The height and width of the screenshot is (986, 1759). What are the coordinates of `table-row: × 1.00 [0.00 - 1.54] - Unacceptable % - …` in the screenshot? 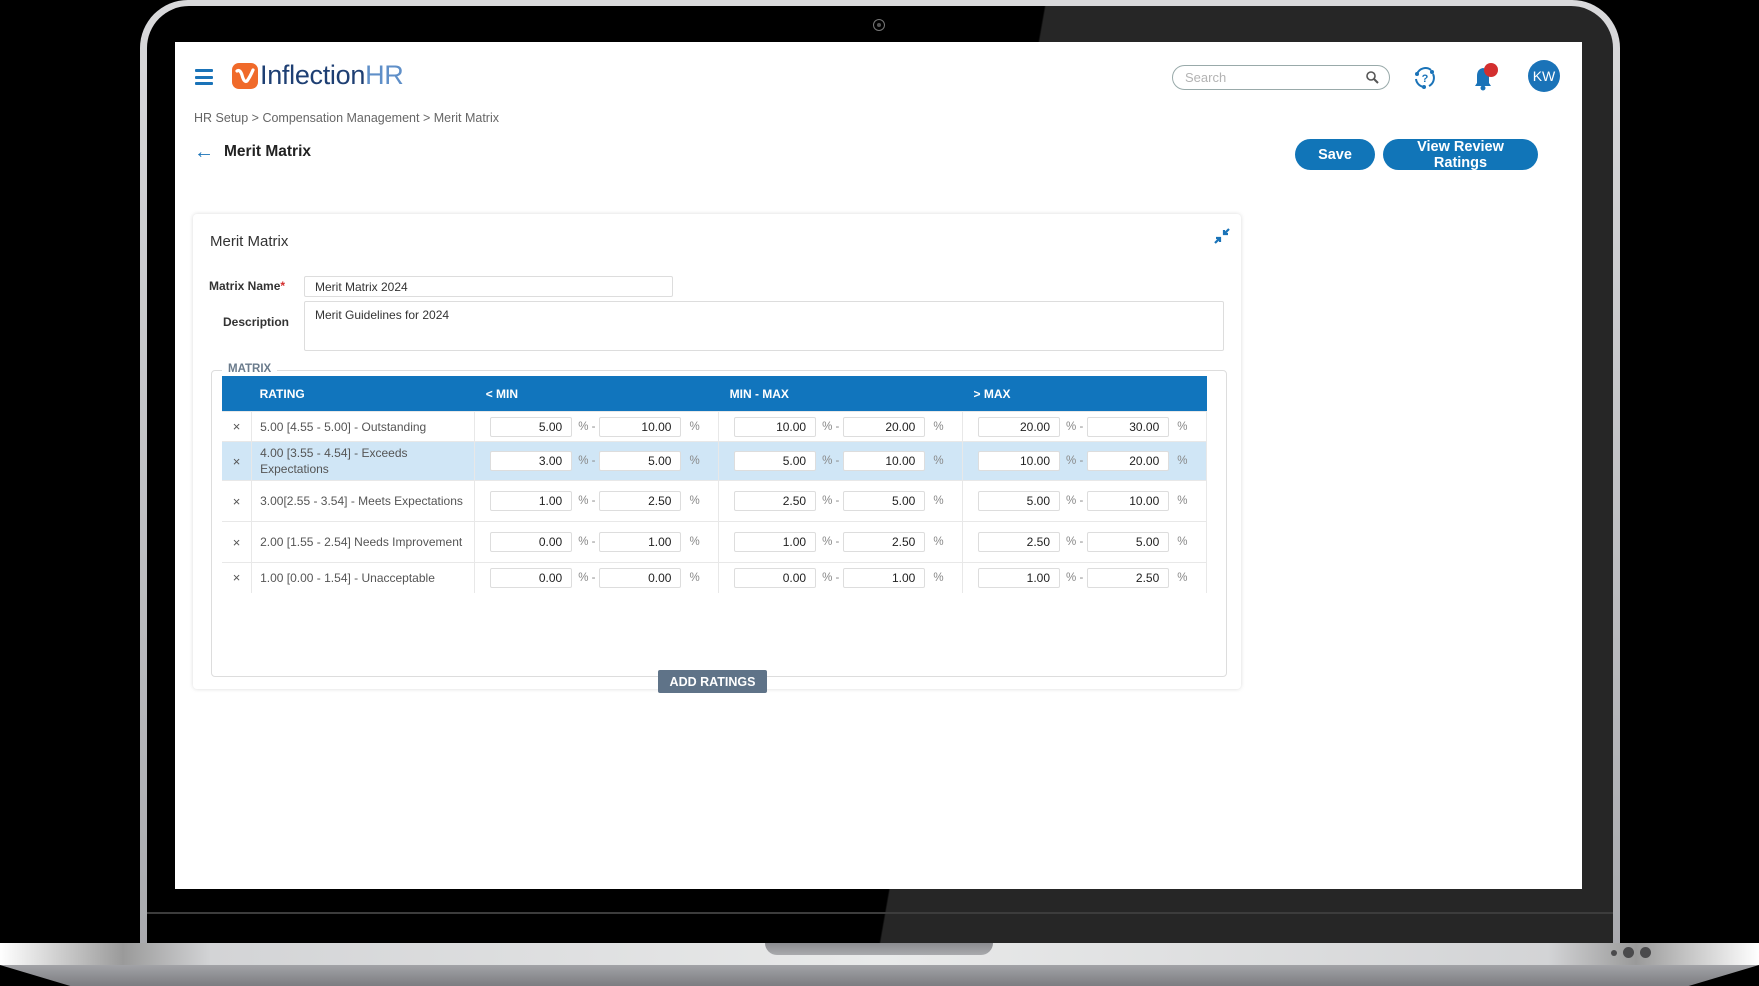 It's located at (714, 577).